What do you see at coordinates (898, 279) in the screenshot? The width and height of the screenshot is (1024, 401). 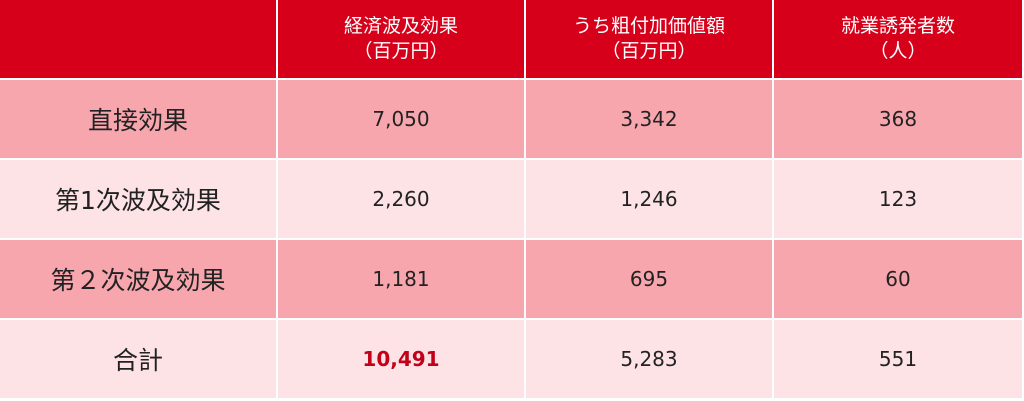 I see `value-cell: 60` at bounding box center [898, 279].